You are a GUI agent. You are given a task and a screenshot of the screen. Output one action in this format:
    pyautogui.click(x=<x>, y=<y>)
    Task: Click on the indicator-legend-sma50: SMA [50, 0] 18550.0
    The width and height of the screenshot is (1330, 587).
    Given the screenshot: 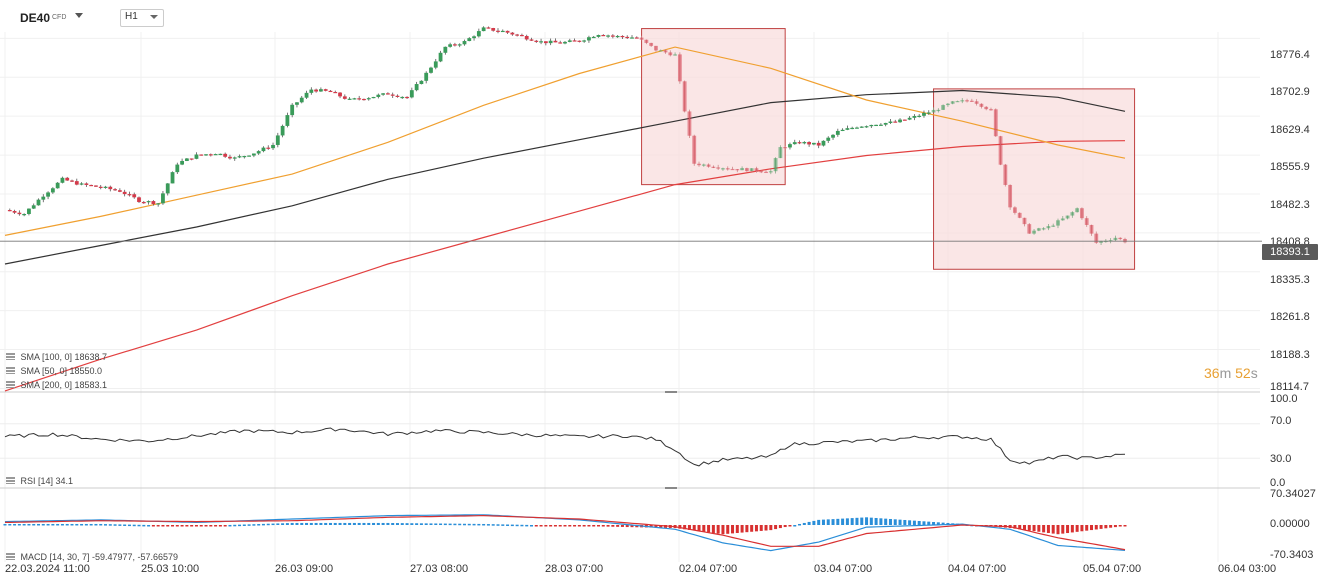 What is the action you would take?
    pyautogui.click(x=54, y=370)
    